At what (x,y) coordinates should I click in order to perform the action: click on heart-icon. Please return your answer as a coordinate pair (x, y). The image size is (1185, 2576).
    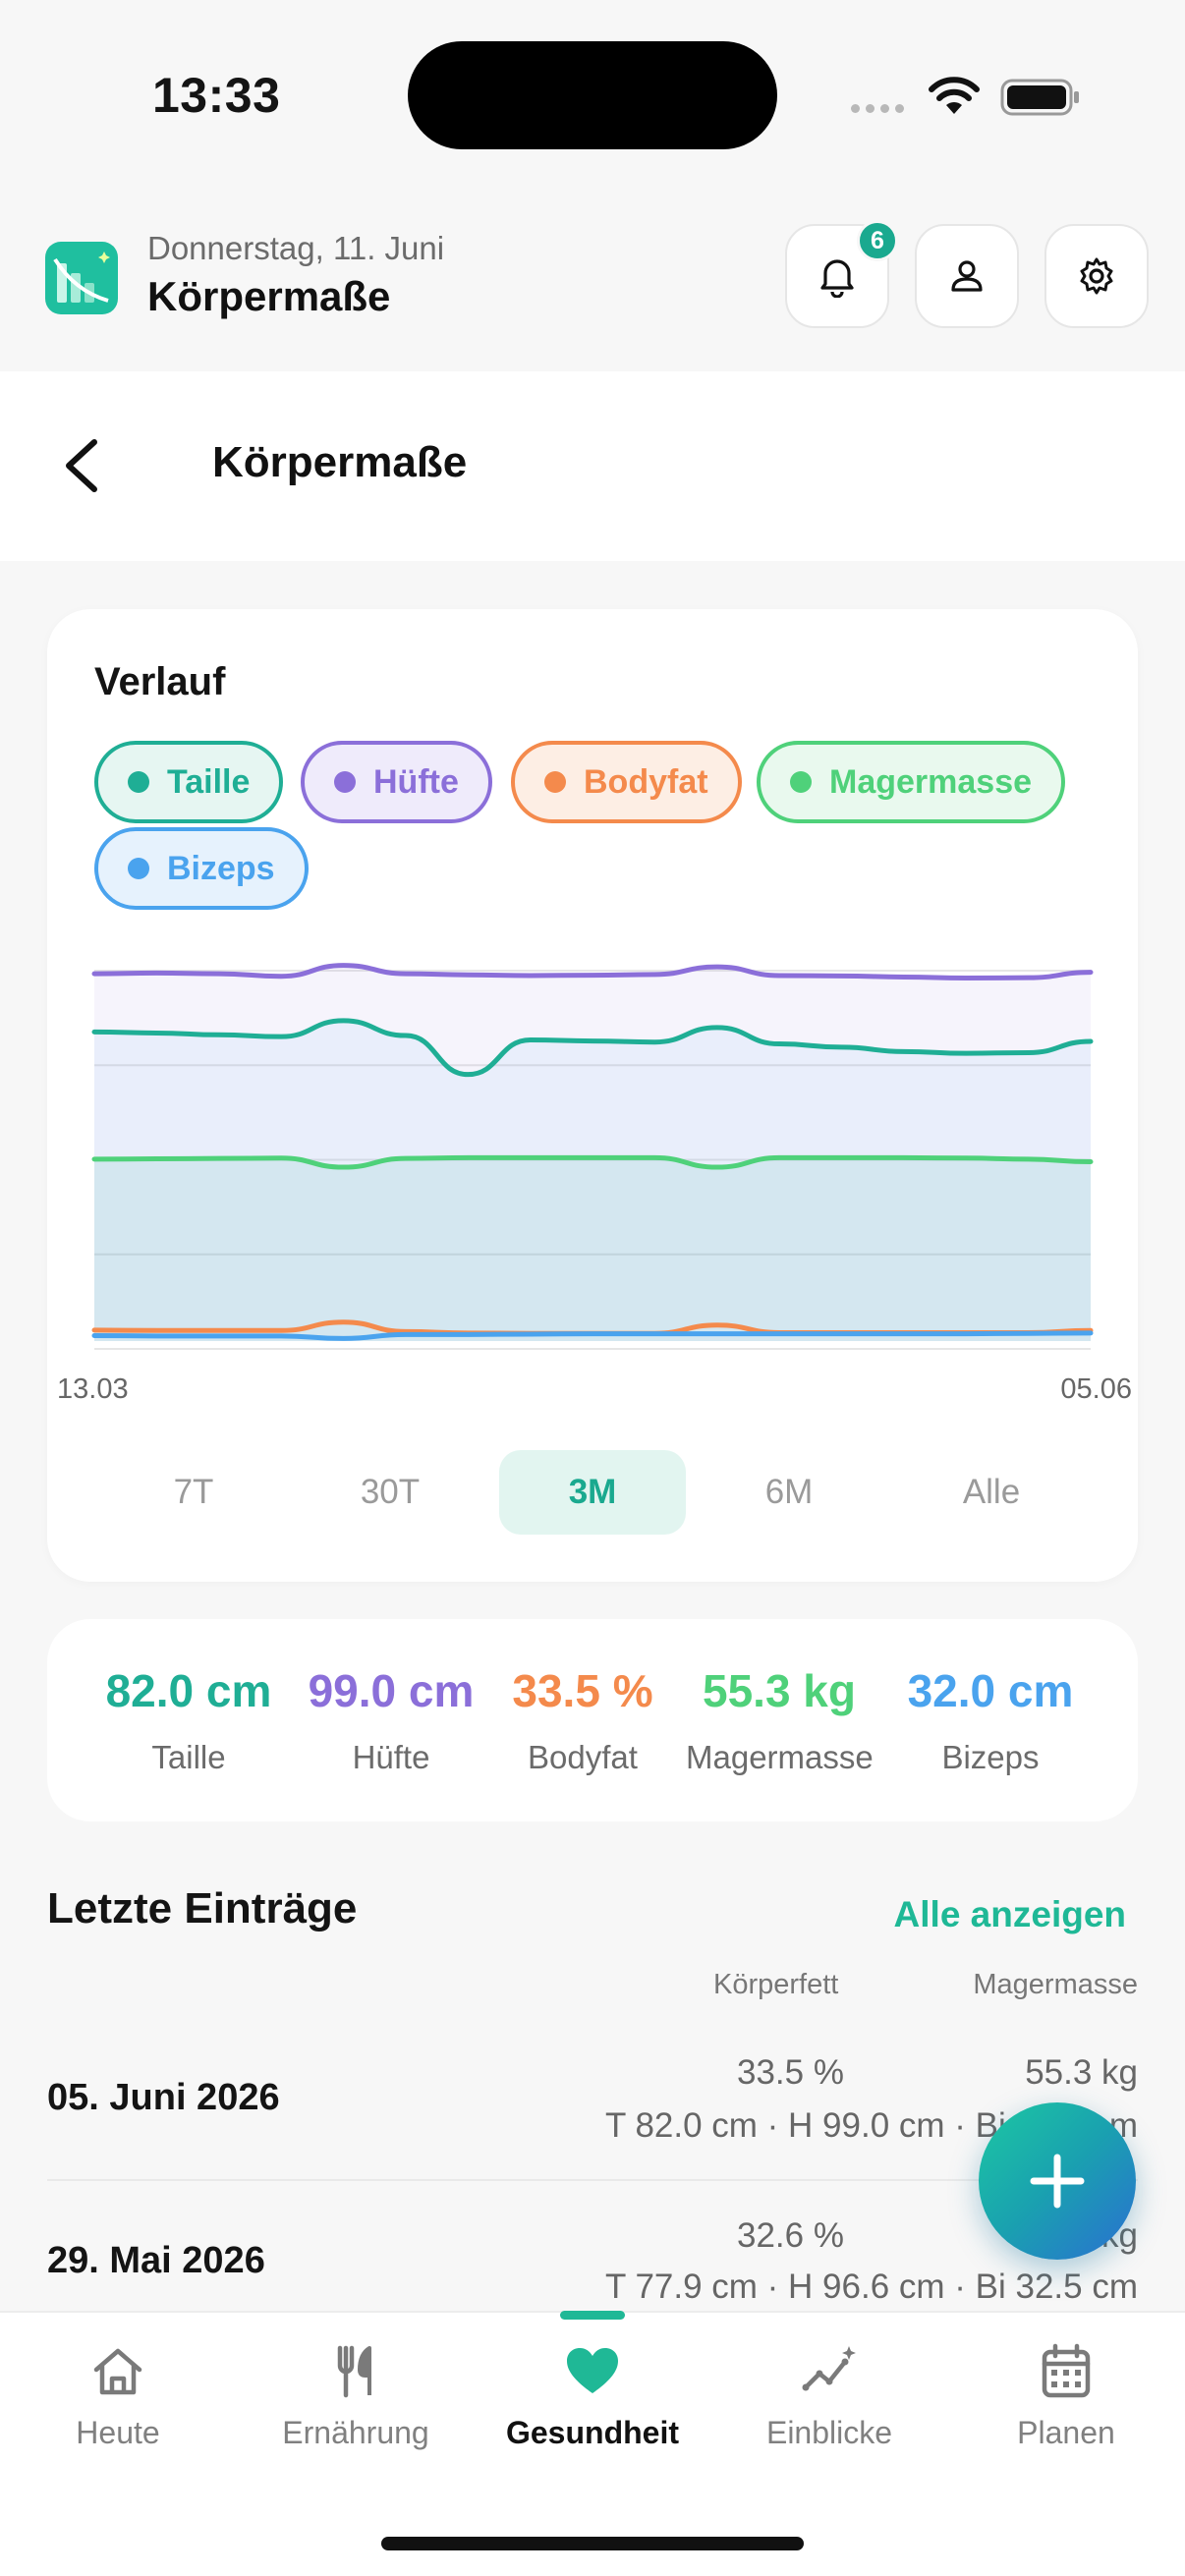
    Looking at the image, I should click on (592, 2370).